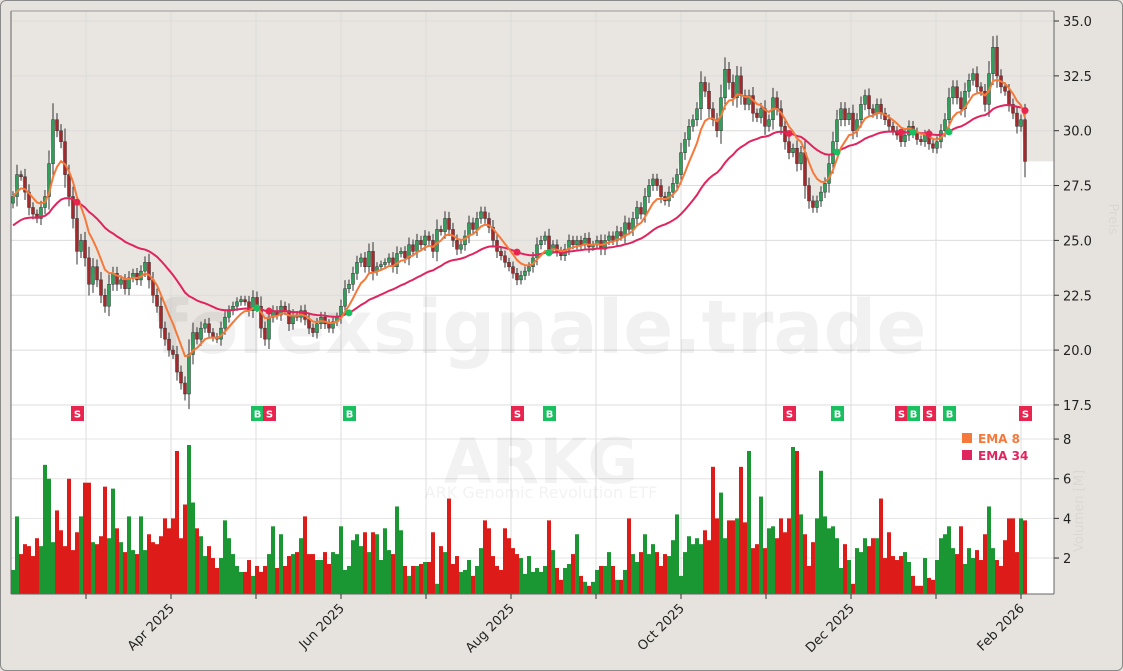 This screenshot has width=1123, height=671. What do you see at coordinates (151, 627) in the screenshot?
I see `x-tick-label: Apr 2025` at bounding box center [151, 627].